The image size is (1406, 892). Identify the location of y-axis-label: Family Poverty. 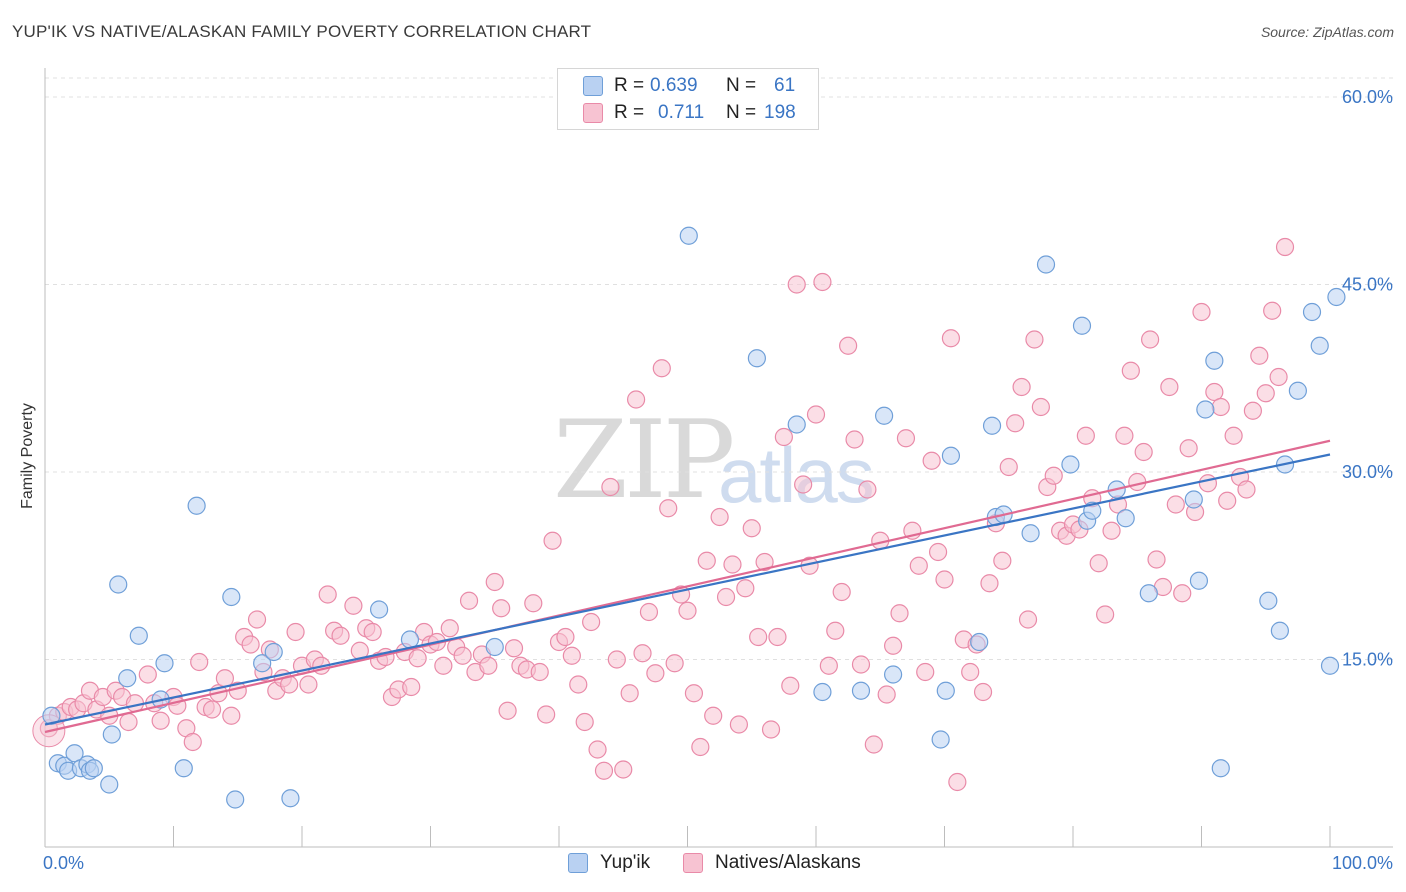
(27, 456).